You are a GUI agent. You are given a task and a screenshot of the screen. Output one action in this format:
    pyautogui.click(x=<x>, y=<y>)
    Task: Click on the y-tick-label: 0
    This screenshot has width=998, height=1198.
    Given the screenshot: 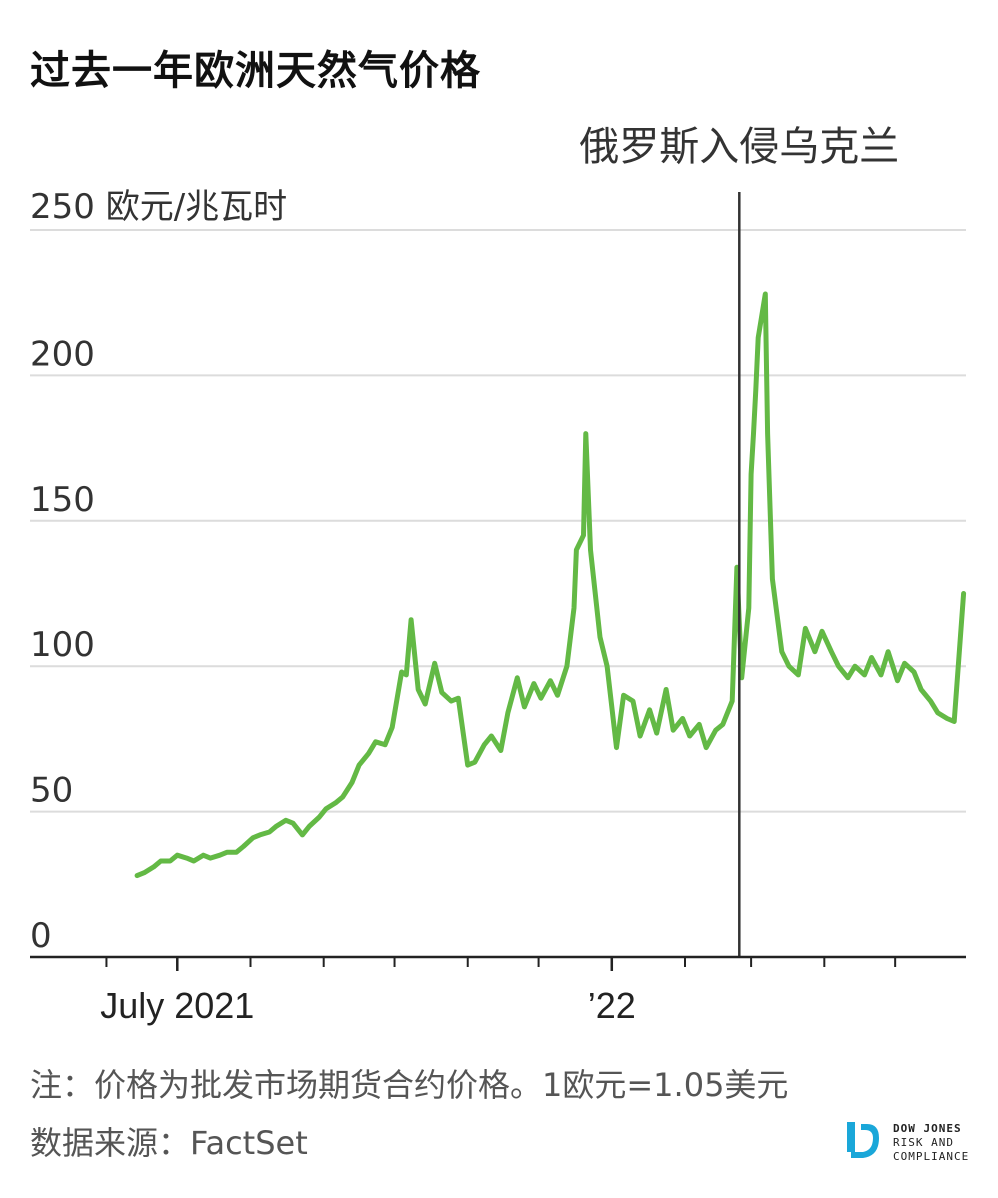 What is the action you would take?
    pyautogui.click(x=41, y=936)
    